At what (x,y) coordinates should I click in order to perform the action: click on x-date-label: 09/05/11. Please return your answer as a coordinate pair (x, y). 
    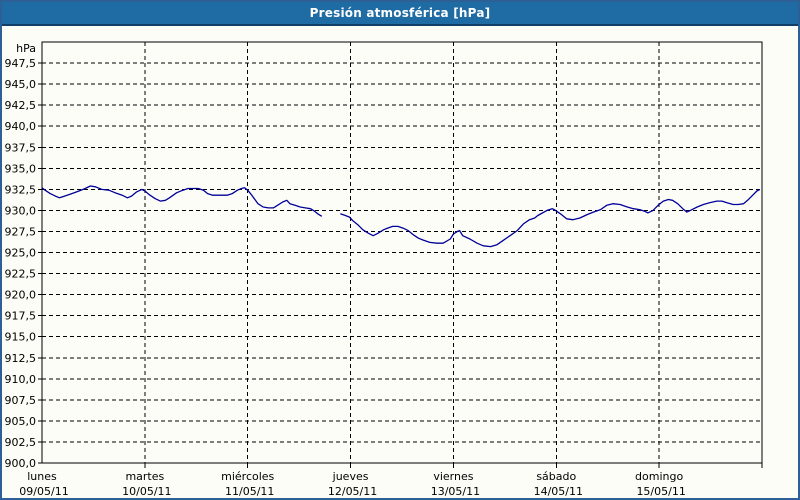
    Looking at the image, I should click on (43, 491).